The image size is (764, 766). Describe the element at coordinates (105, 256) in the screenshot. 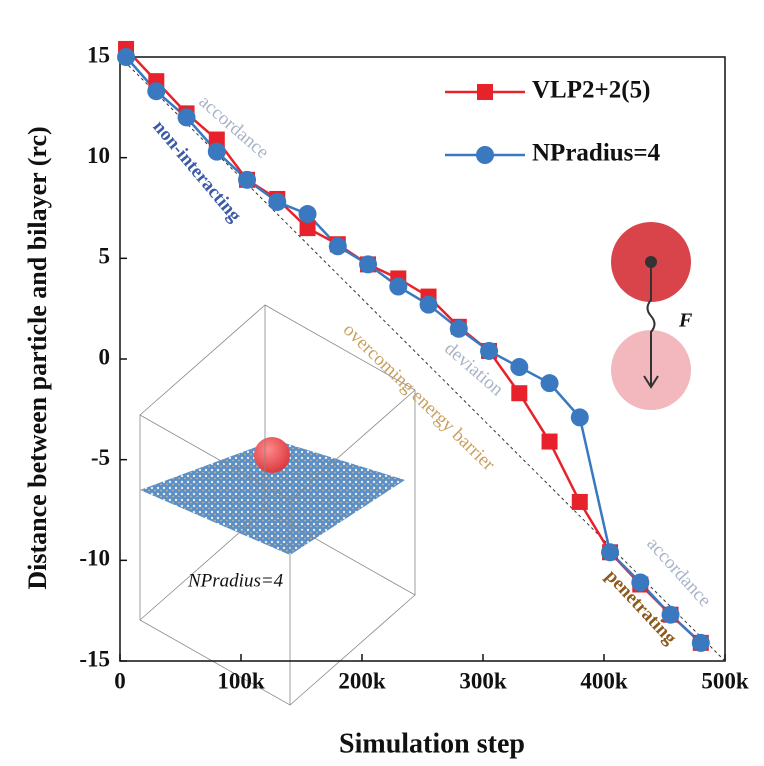

I see `y-tick-label: 5` at that location.